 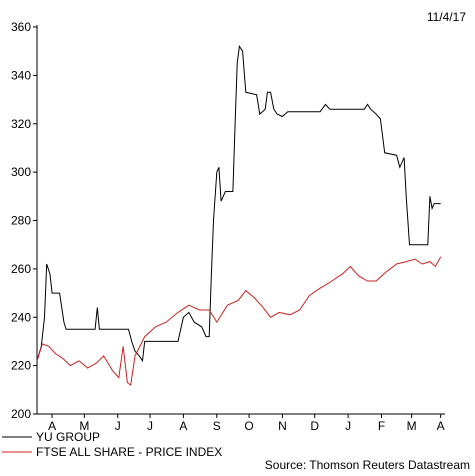 I want to click on x-tick-label: D, so click(x=314, y=426).